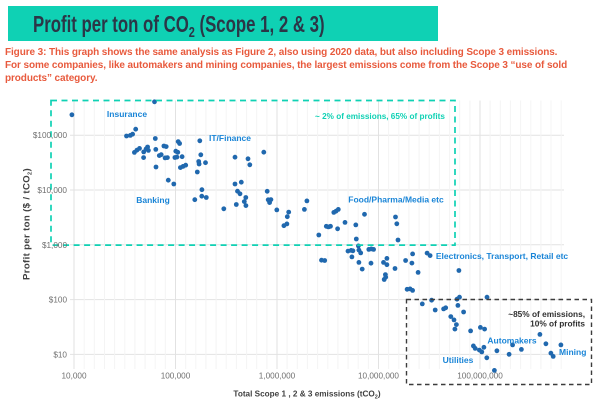 This screenshot has height=408, width=600. I want to click on svg-text: ~85% of emissions,, so click(546, 314).